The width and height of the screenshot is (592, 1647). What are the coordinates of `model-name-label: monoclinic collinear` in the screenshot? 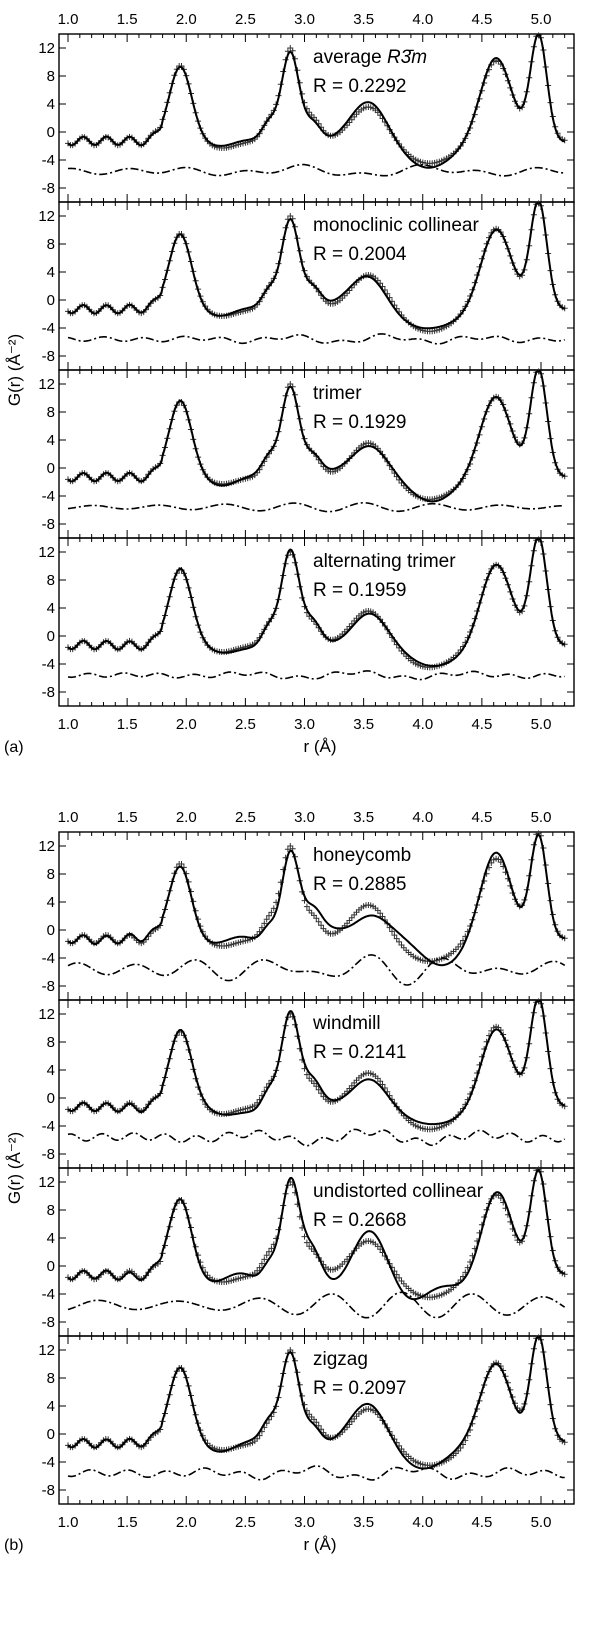 It's located at (396, 225).